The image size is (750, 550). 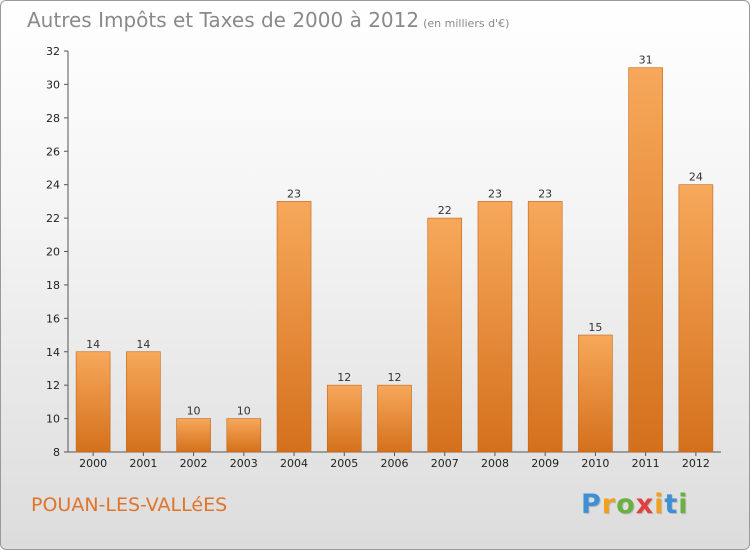 I want to click on logo-letter: o, so click(x=626, y=504).